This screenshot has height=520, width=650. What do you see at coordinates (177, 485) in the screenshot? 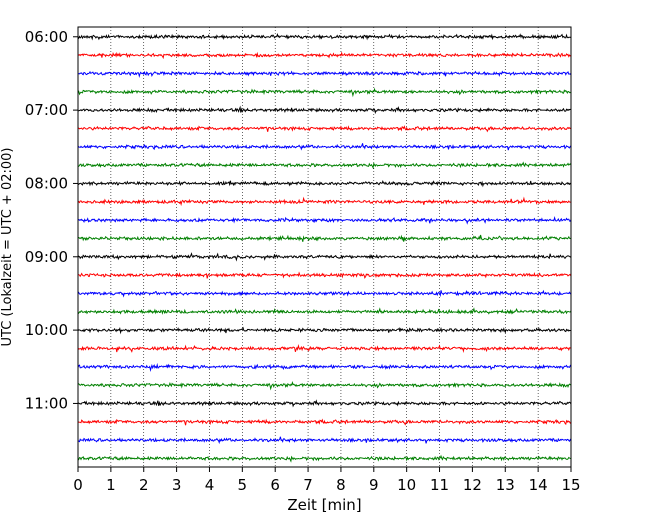
I see `x-tick-label: 3` at bounding box center [177, 485].